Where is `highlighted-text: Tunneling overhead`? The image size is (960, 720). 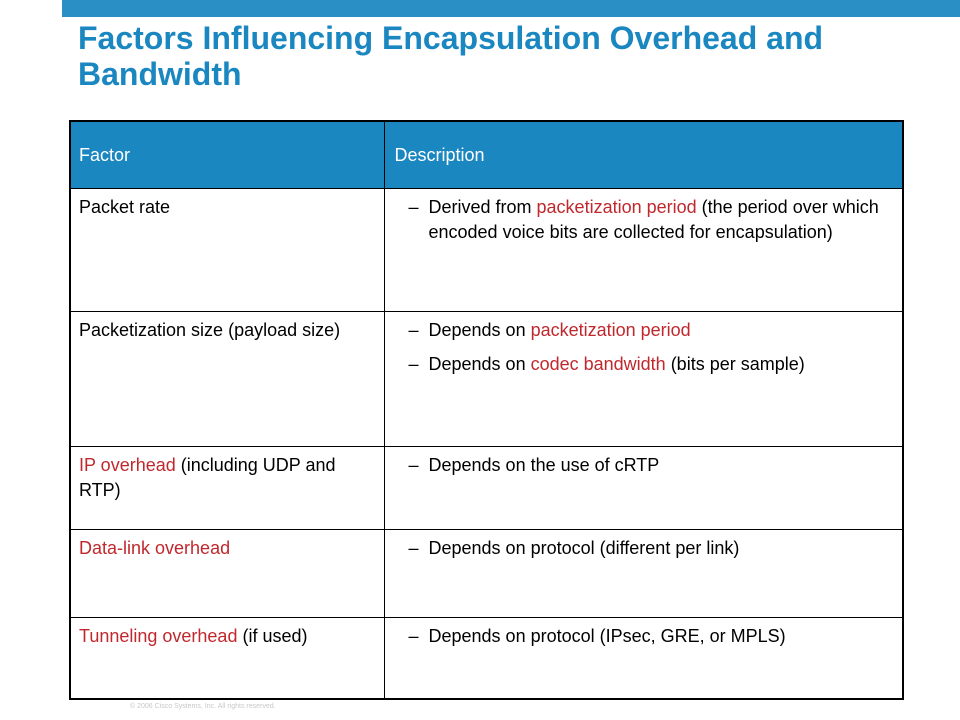
highlighted-text: Tunneling overhead is located at coordinates (158, 636).